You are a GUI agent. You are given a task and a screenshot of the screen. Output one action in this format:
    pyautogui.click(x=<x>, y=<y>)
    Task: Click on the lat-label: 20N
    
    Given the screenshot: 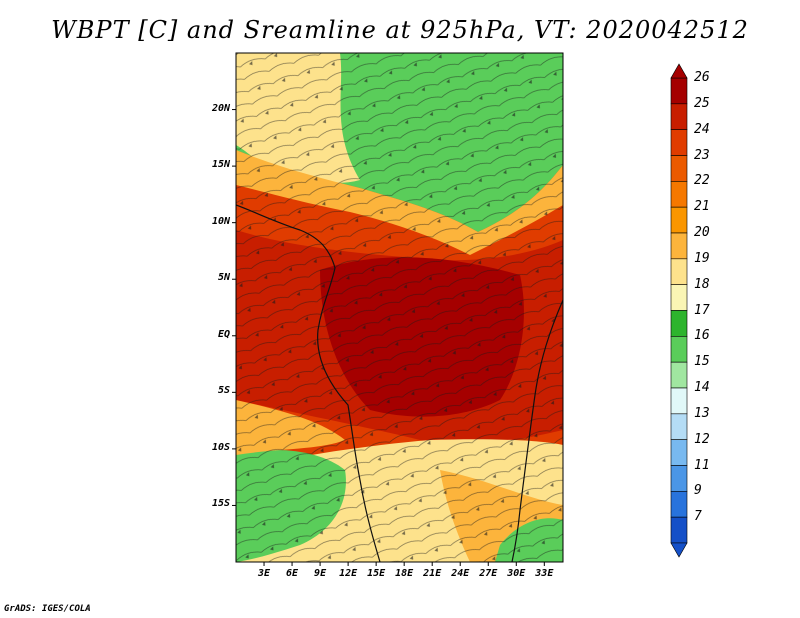 What is the action you would take?
    pyautogui.click(x=220, y=108)
    